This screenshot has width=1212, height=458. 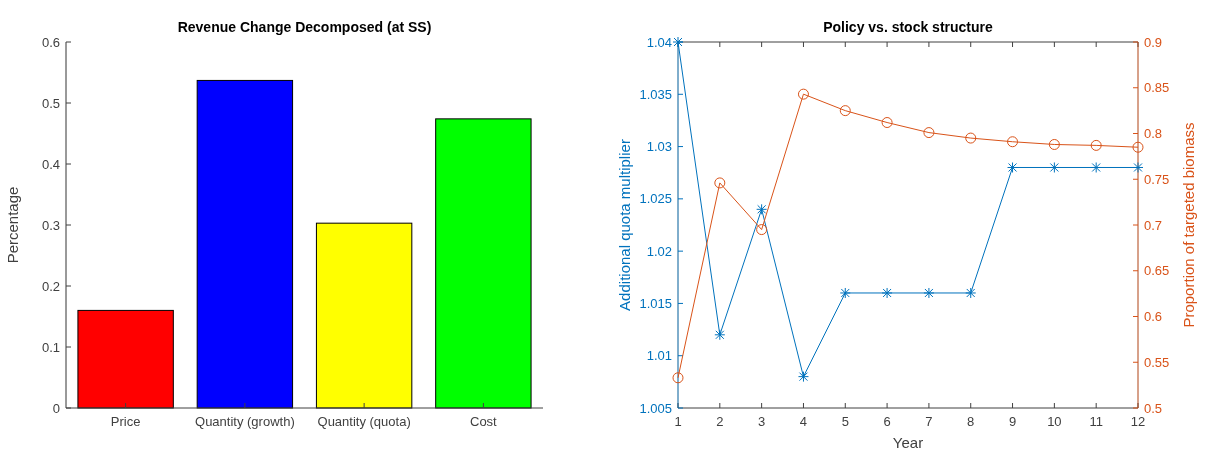 What do you see at coordinates (1157, 179) in the screenshot?
I see `y2-tick-label: 0.75` at bounding box center [1157, 179].